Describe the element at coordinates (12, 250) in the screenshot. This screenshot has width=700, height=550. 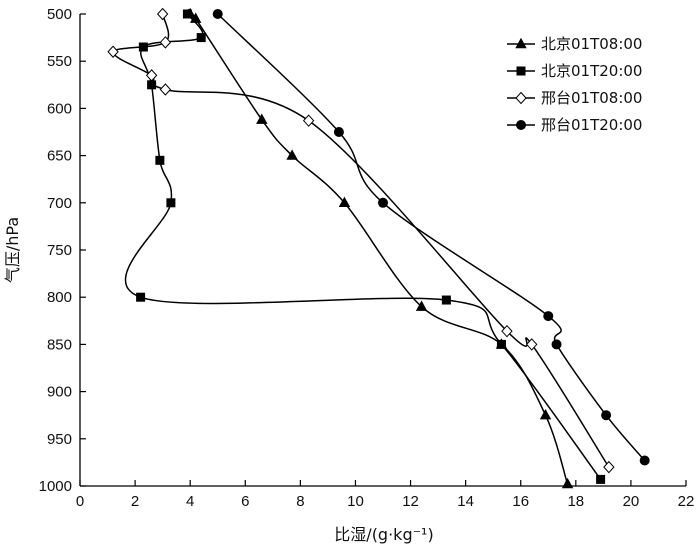
I see `y-axis-title: 气压/hPa` at that location.